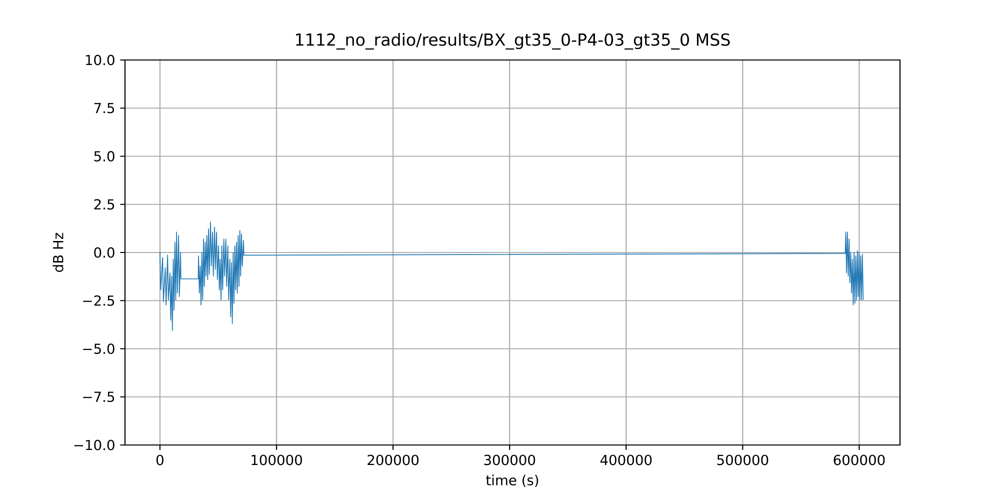  I want to click on chart-title: 1112_no_radio/results/BX_gt35_0-P4-03_gt35_0 MSS, so click(513, 41).